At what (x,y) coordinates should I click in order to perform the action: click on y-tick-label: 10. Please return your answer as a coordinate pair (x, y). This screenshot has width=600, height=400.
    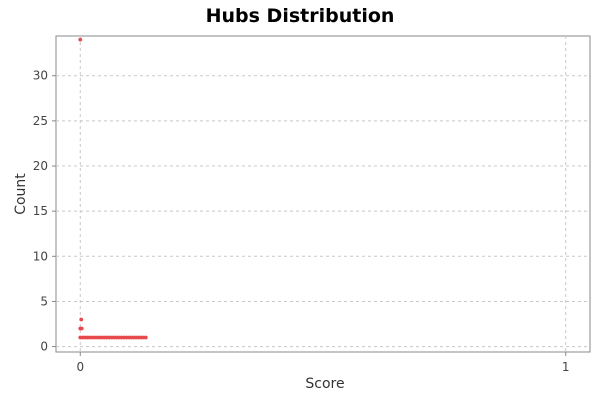
    Looking at the image, I should click on (40, 256).